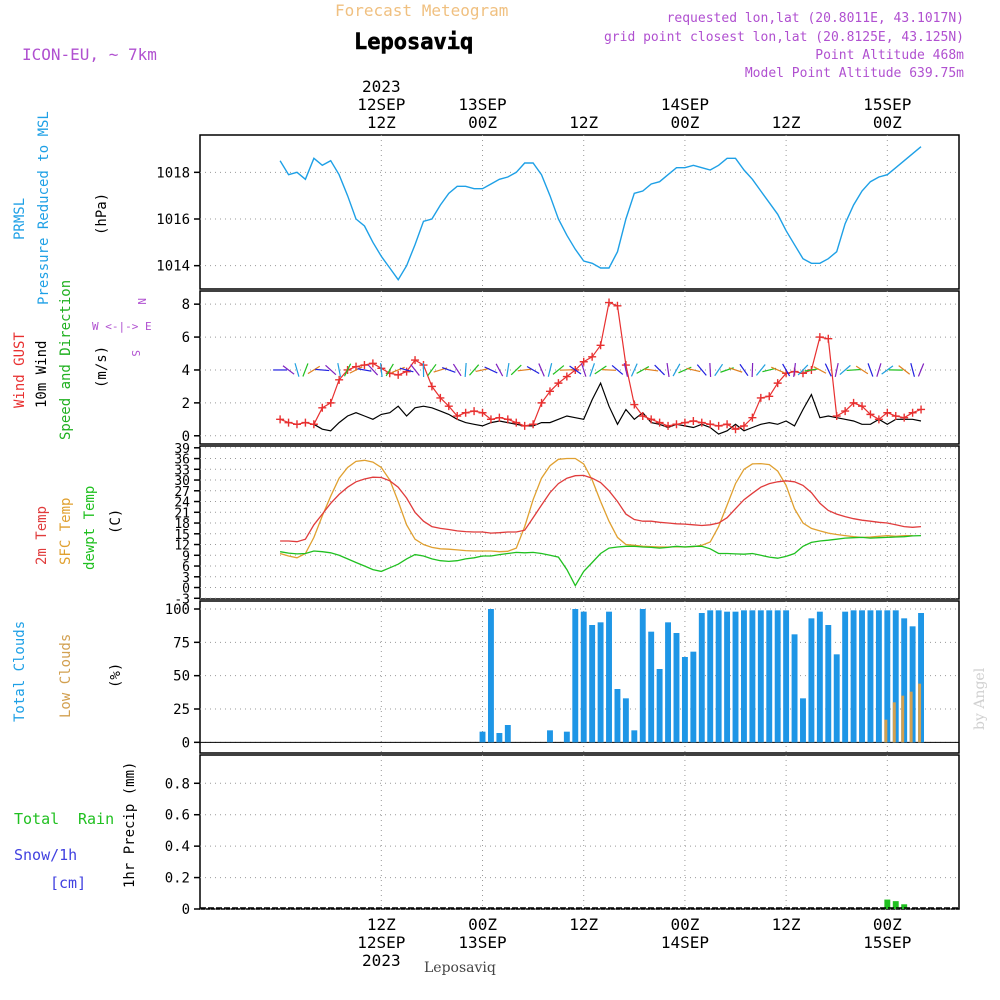 The image size is (1000, 1000). Describe the element at coordinates (482, 104) in the screenshot. I see `top-time-label: 13SEP` at that location.